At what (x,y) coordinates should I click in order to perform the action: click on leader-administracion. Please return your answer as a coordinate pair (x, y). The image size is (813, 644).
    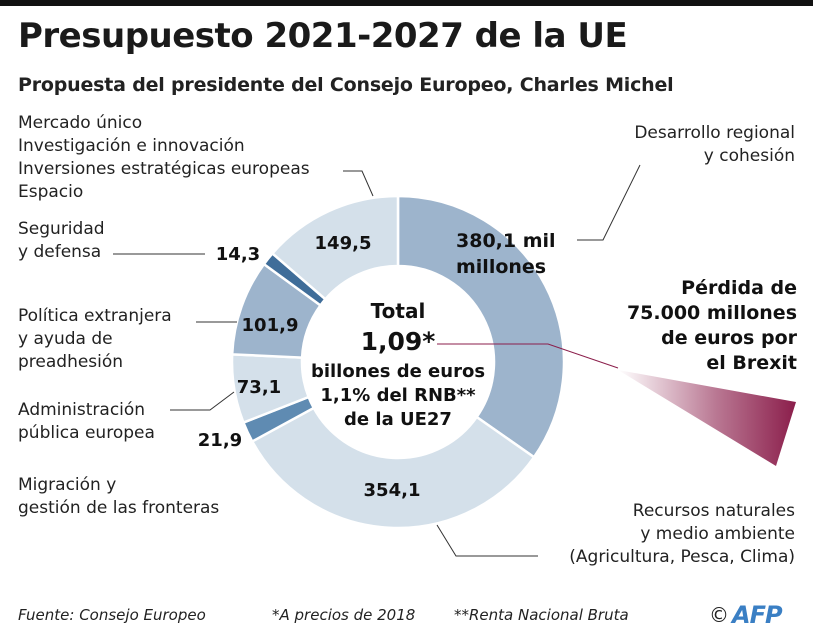
    Looking at the image, I should click on (202, 401).